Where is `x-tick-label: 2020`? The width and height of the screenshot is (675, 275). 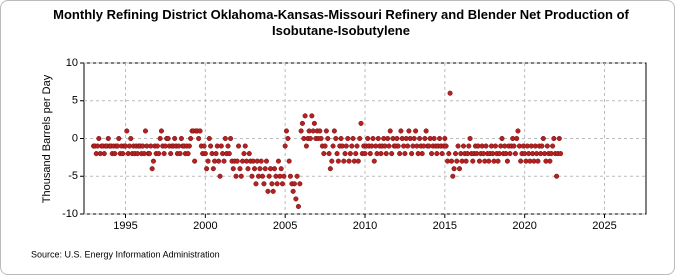 x-tick-label: 2020 is located at coordinates (524, 226).